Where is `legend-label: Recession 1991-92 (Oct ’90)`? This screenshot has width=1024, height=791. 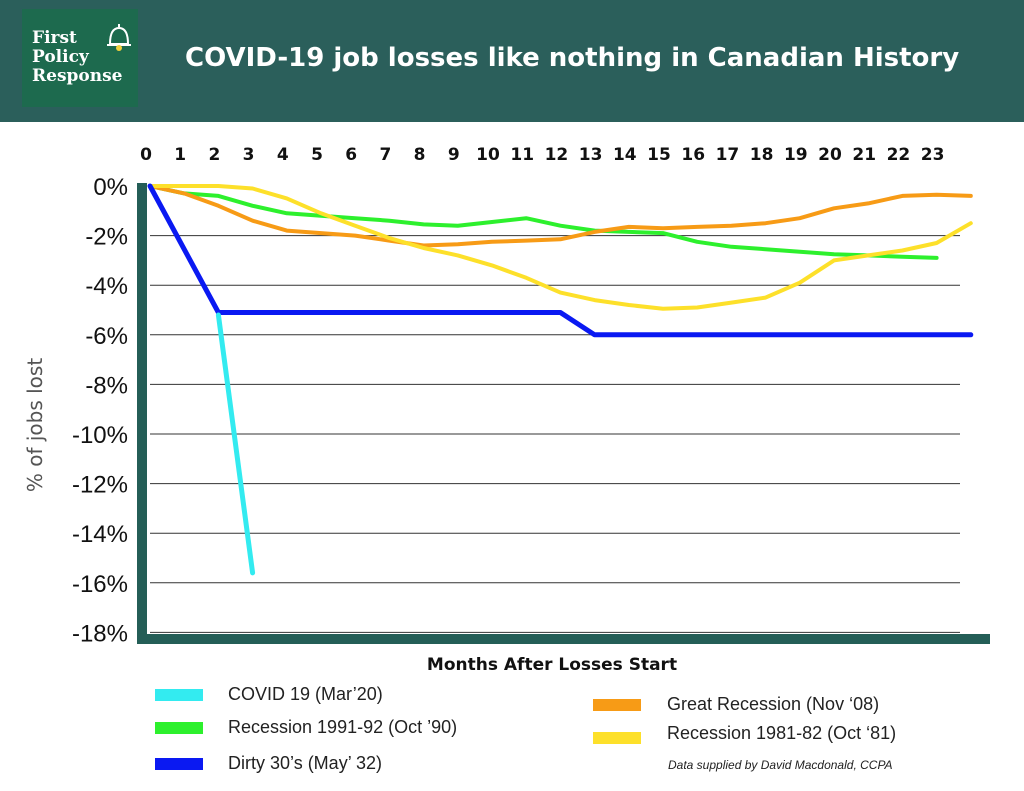
legend-label: Recession 1991-92 (Oct ’90) is located at coordinates (343, 727).